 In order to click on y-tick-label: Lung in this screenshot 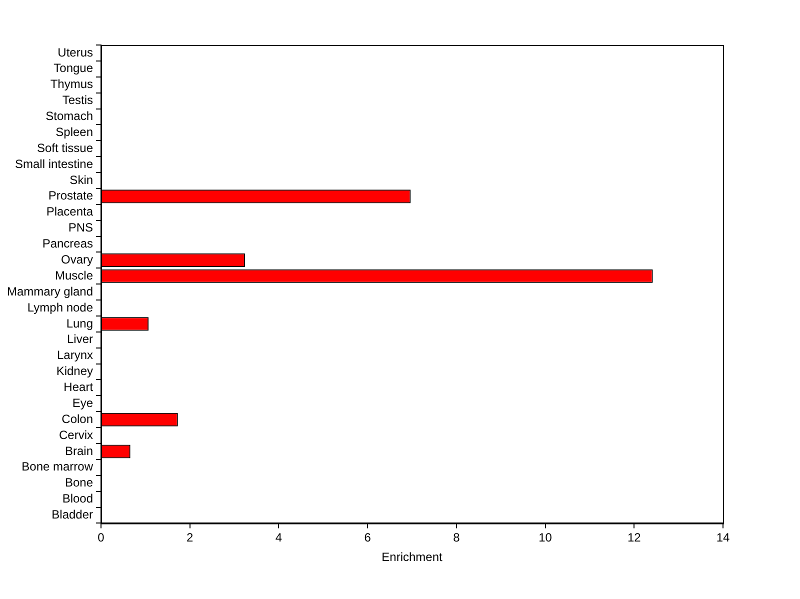, I will do `click(80, 323)`.